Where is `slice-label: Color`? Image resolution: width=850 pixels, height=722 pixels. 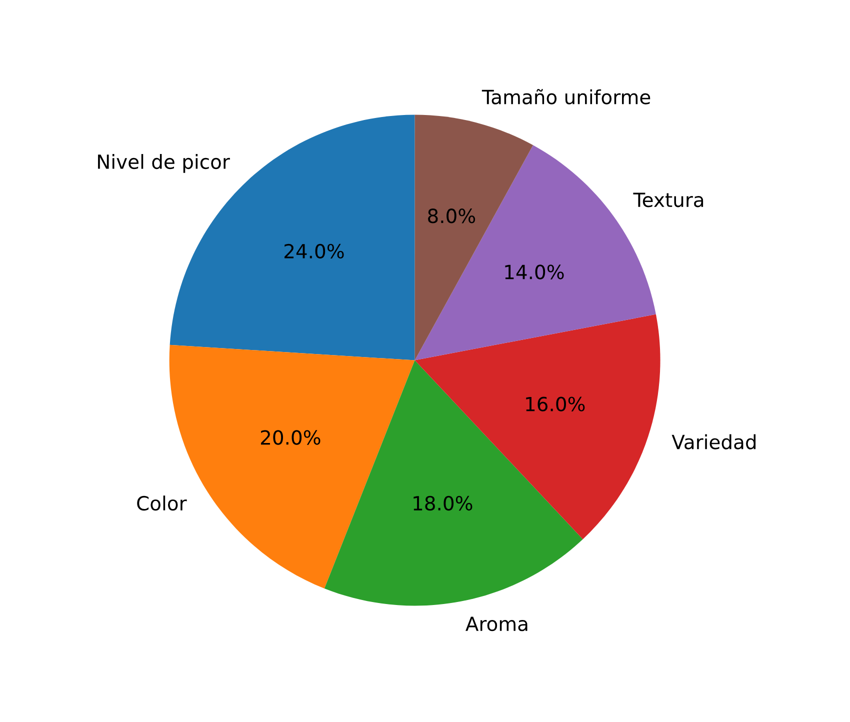
slice-label: Color is located at coordinates (162, 503).